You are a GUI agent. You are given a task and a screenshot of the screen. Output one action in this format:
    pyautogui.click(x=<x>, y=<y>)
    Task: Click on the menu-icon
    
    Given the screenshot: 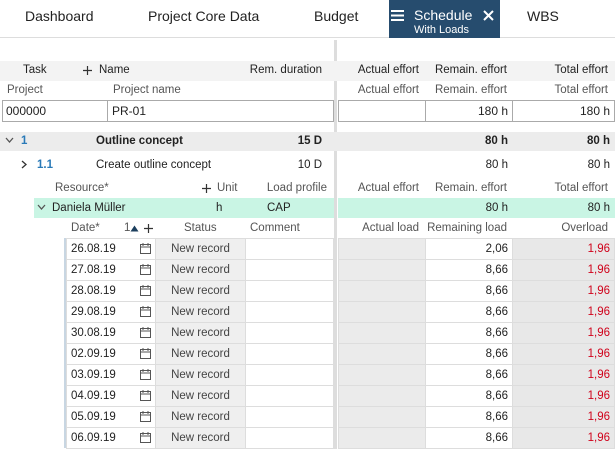 What is the action you would take?
    pyautogui.click(x=397, y=15)
    